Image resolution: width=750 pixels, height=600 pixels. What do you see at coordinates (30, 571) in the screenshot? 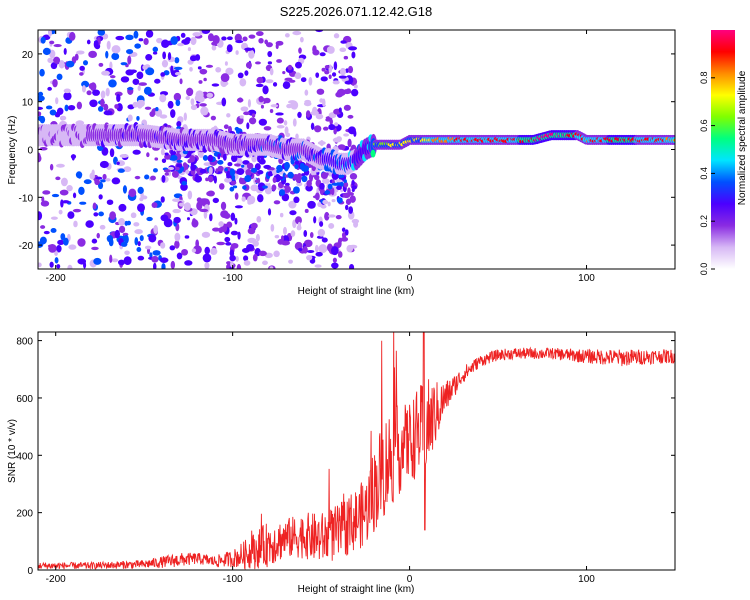
I see `y-tick-label: 0` at bounding box center [30, 571].